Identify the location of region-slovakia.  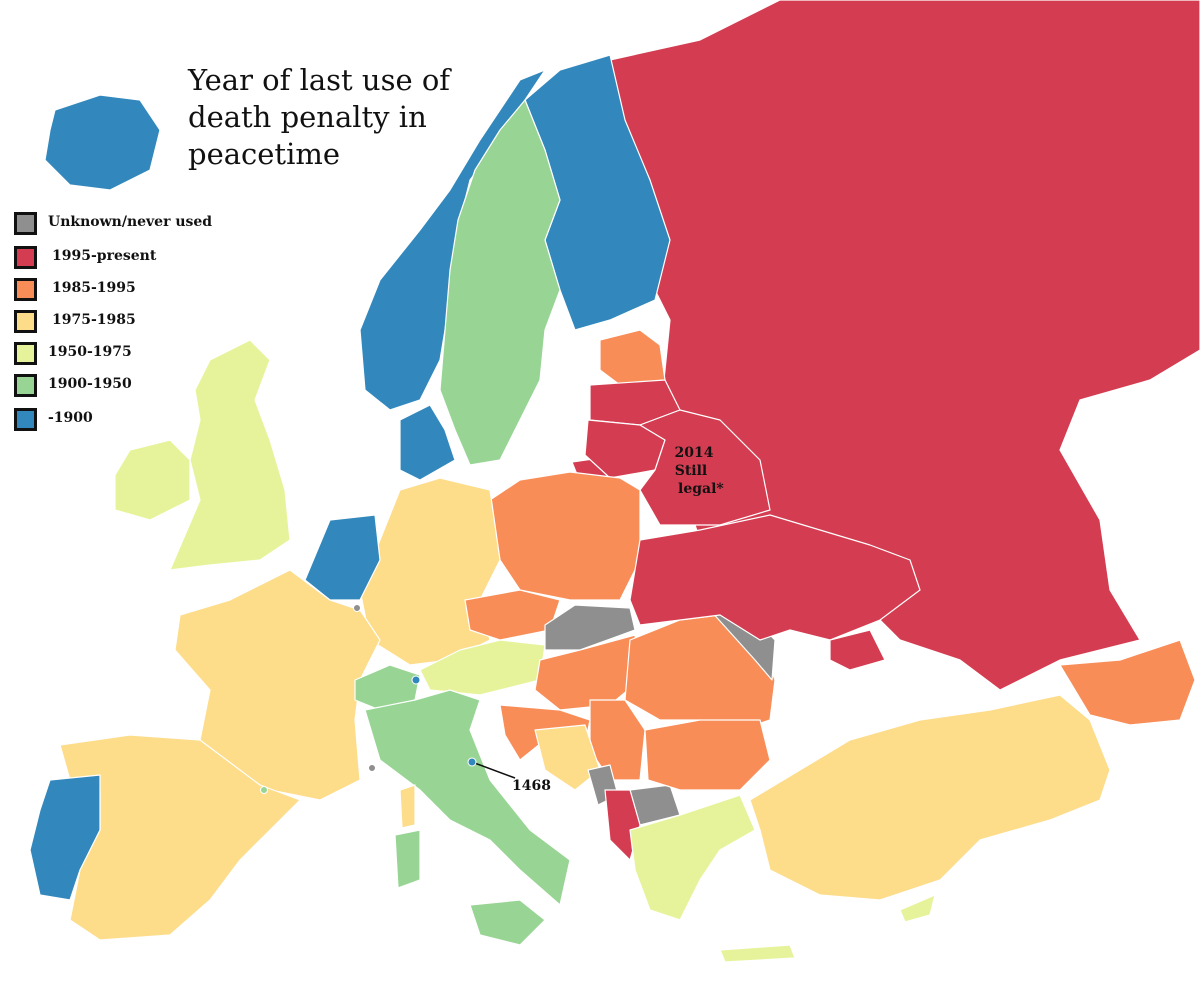
(590, 627).